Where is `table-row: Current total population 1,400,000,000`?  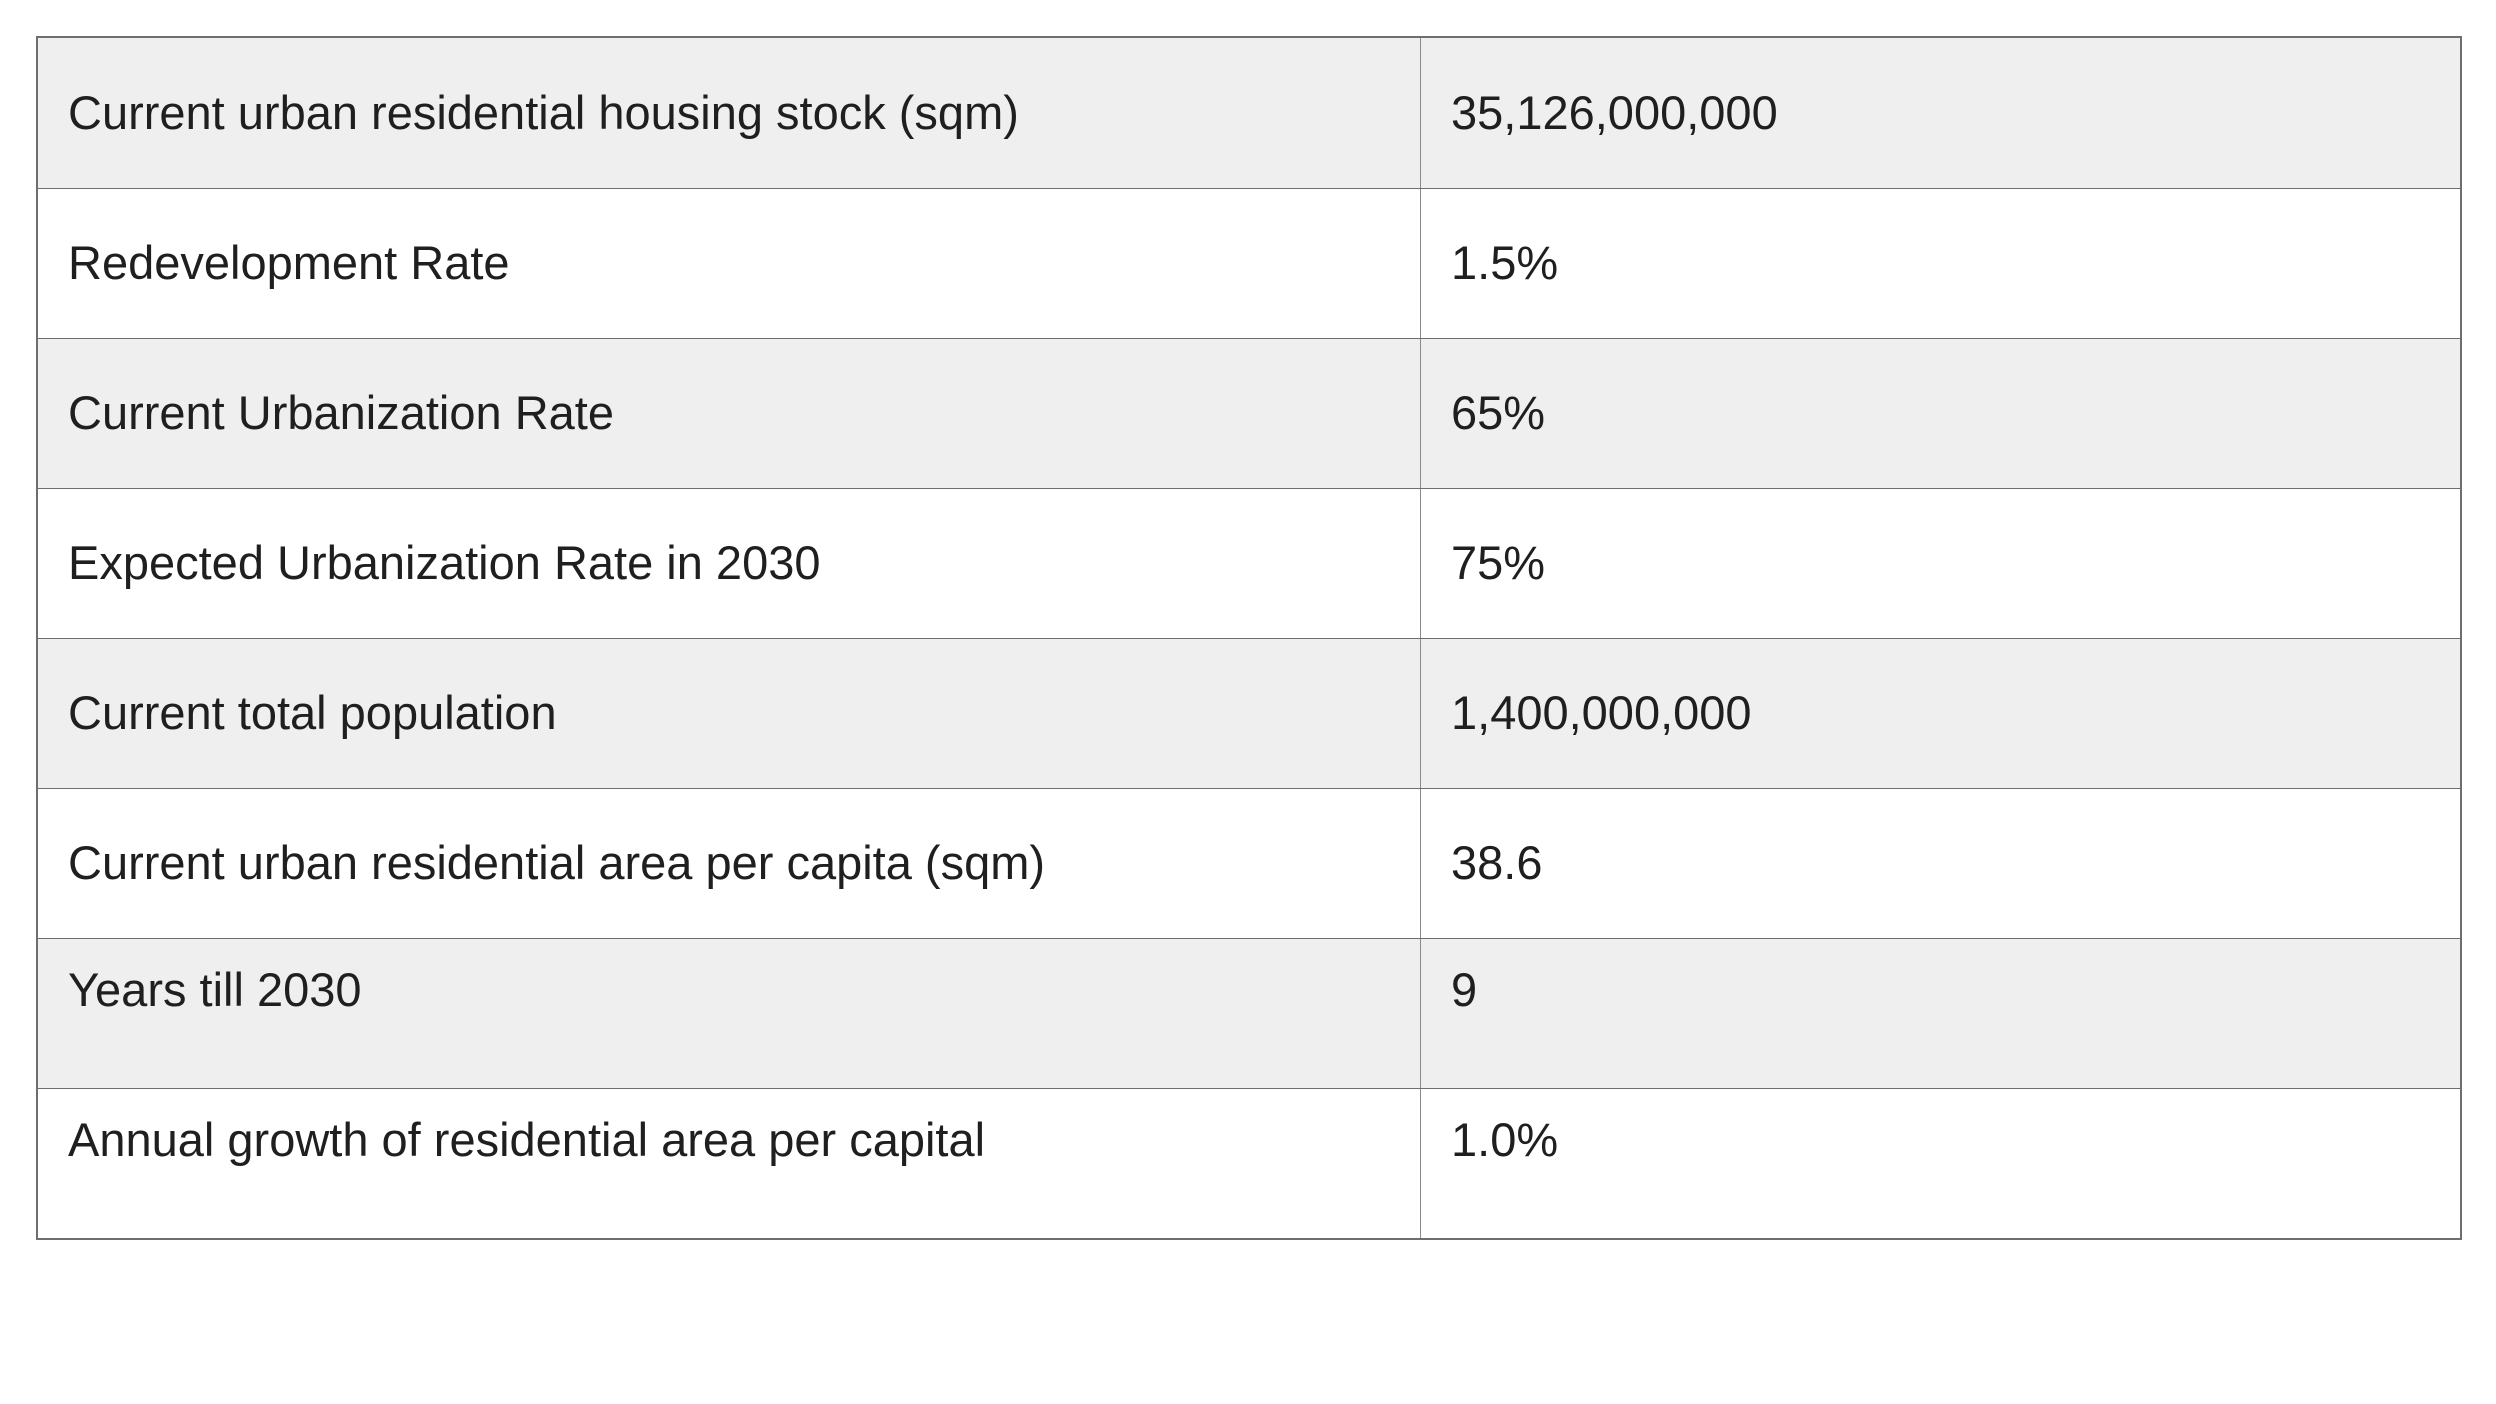
table-row: Current total population 1,400,000,000 is located at coordinates (1249, 713).